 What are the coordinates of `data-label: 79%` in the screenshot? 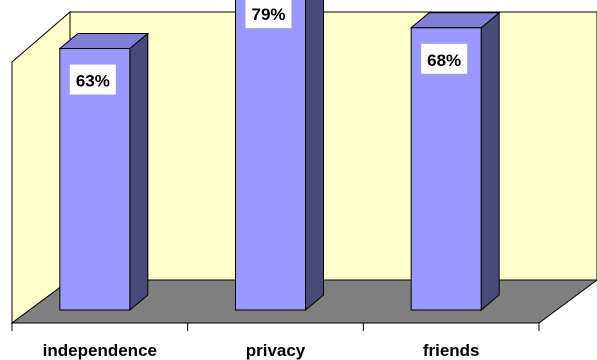 It's located at (268, 14).